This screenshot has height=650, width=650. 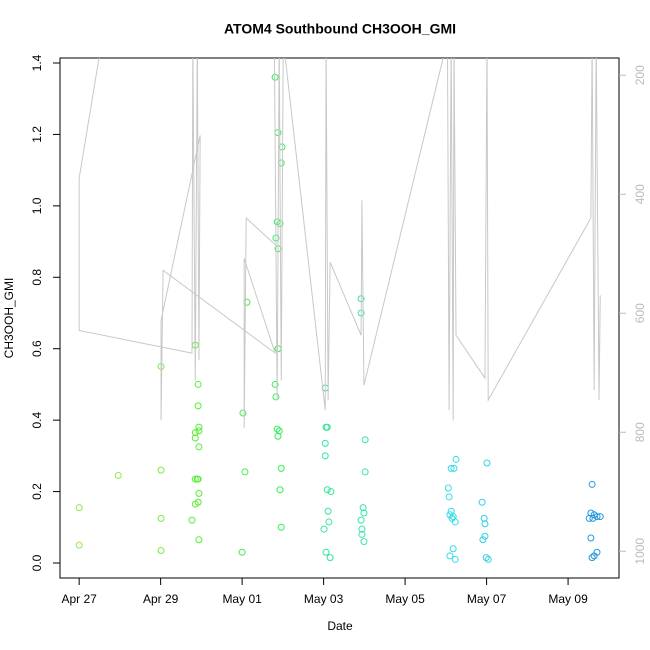 What do you see at coordinates (242, 599) in the screenshot?
I see `x-tick-label: May 01` at bounding box center [242, 599].